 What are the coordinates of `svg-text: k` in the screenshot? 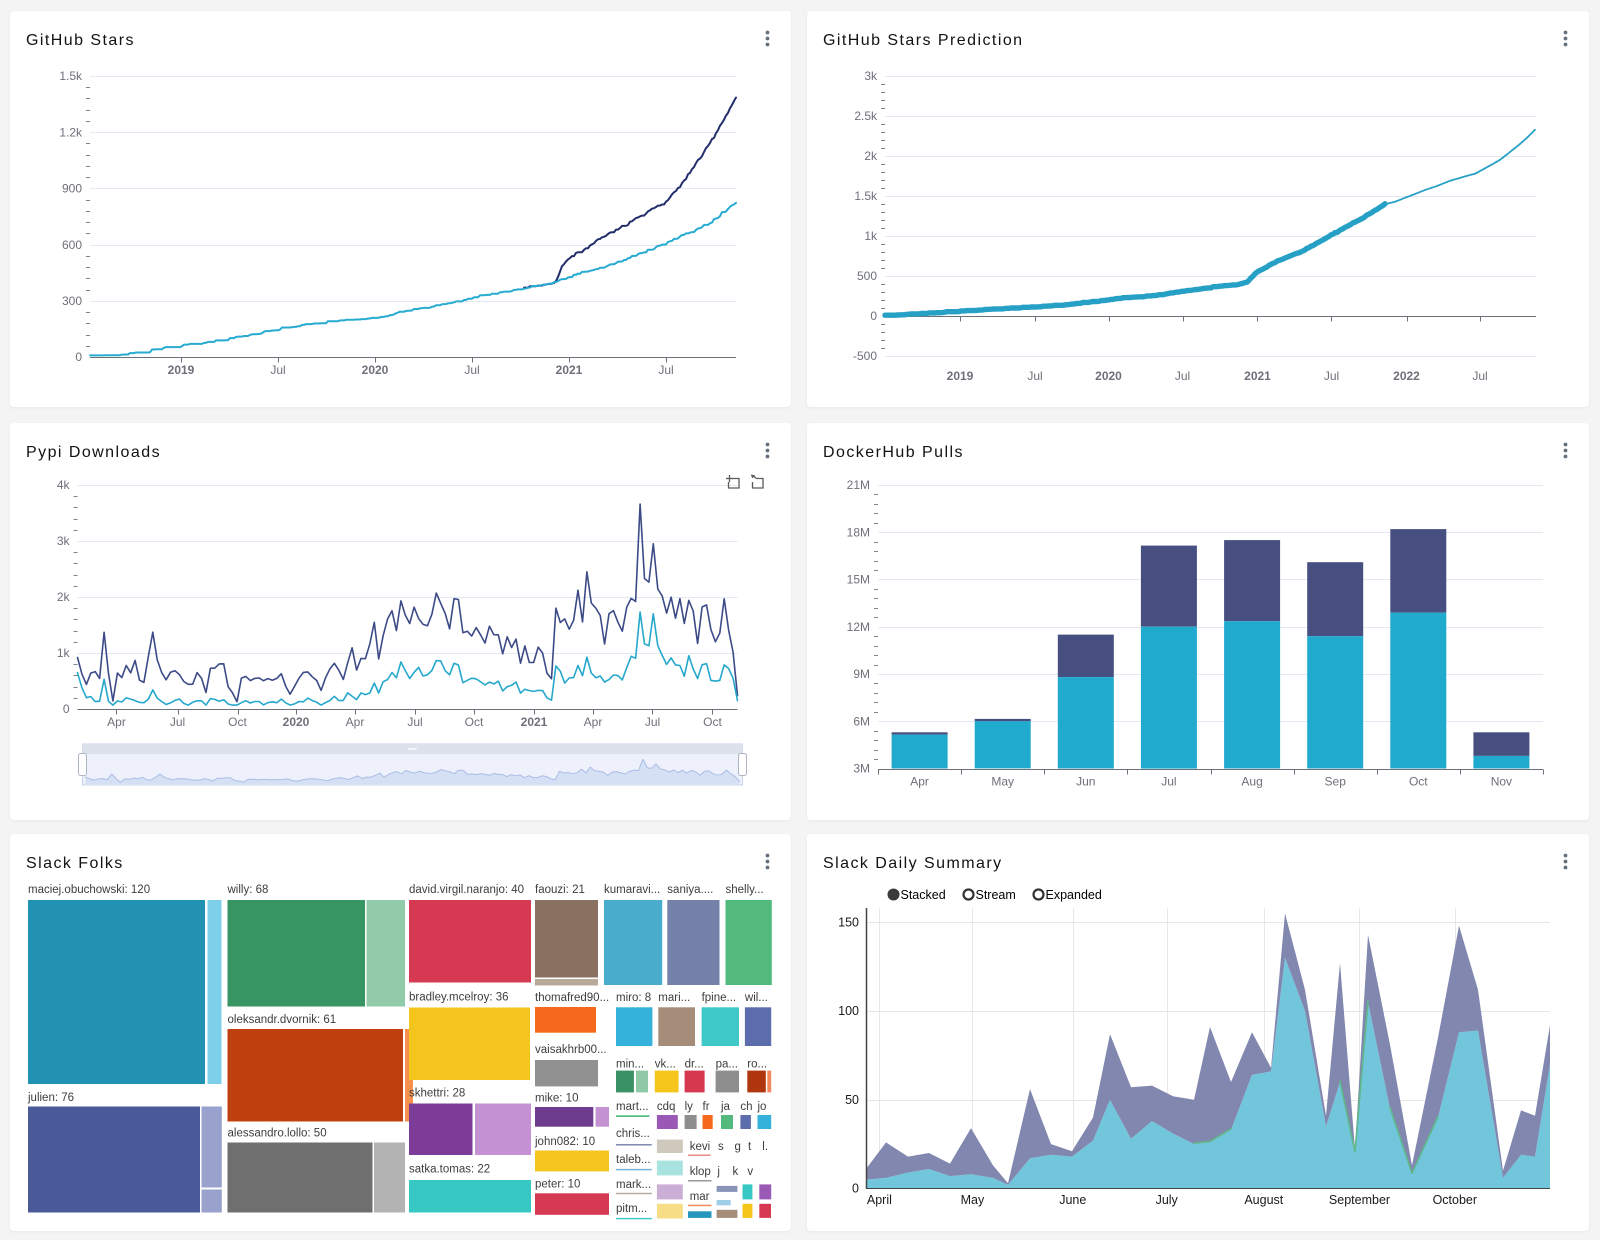 It's located at (736, 1172).